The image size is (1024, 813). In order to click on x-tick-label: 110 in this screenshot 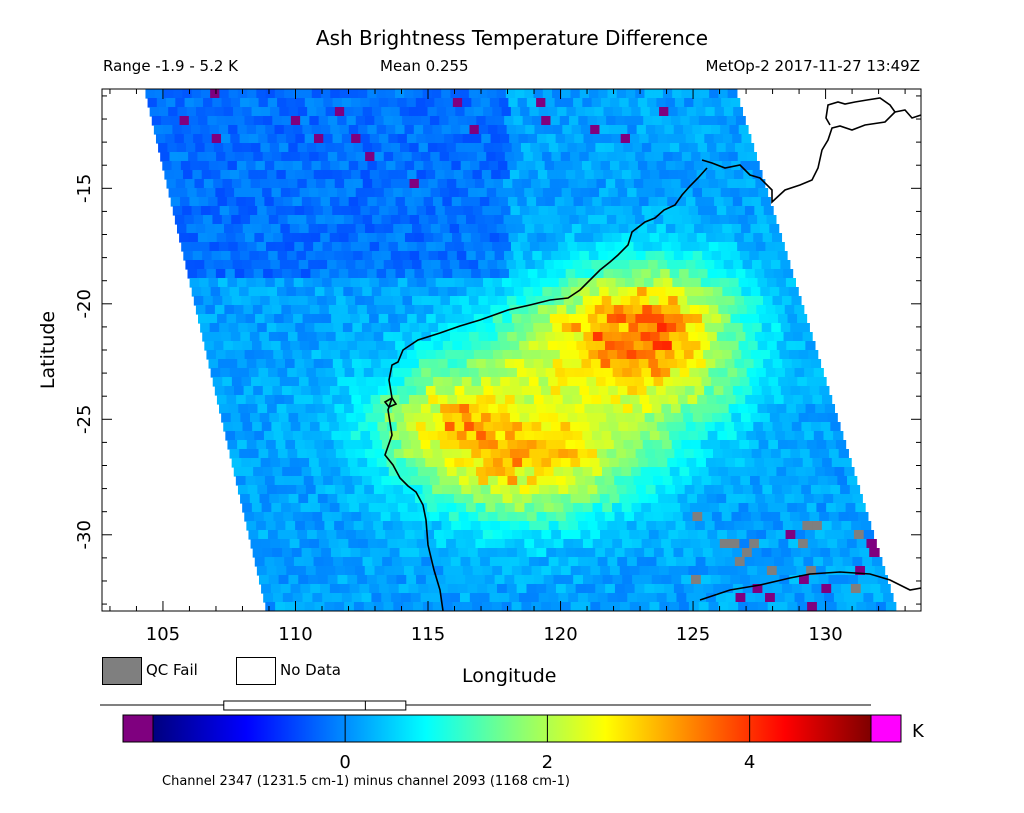, I will do `click(295, 634)`.